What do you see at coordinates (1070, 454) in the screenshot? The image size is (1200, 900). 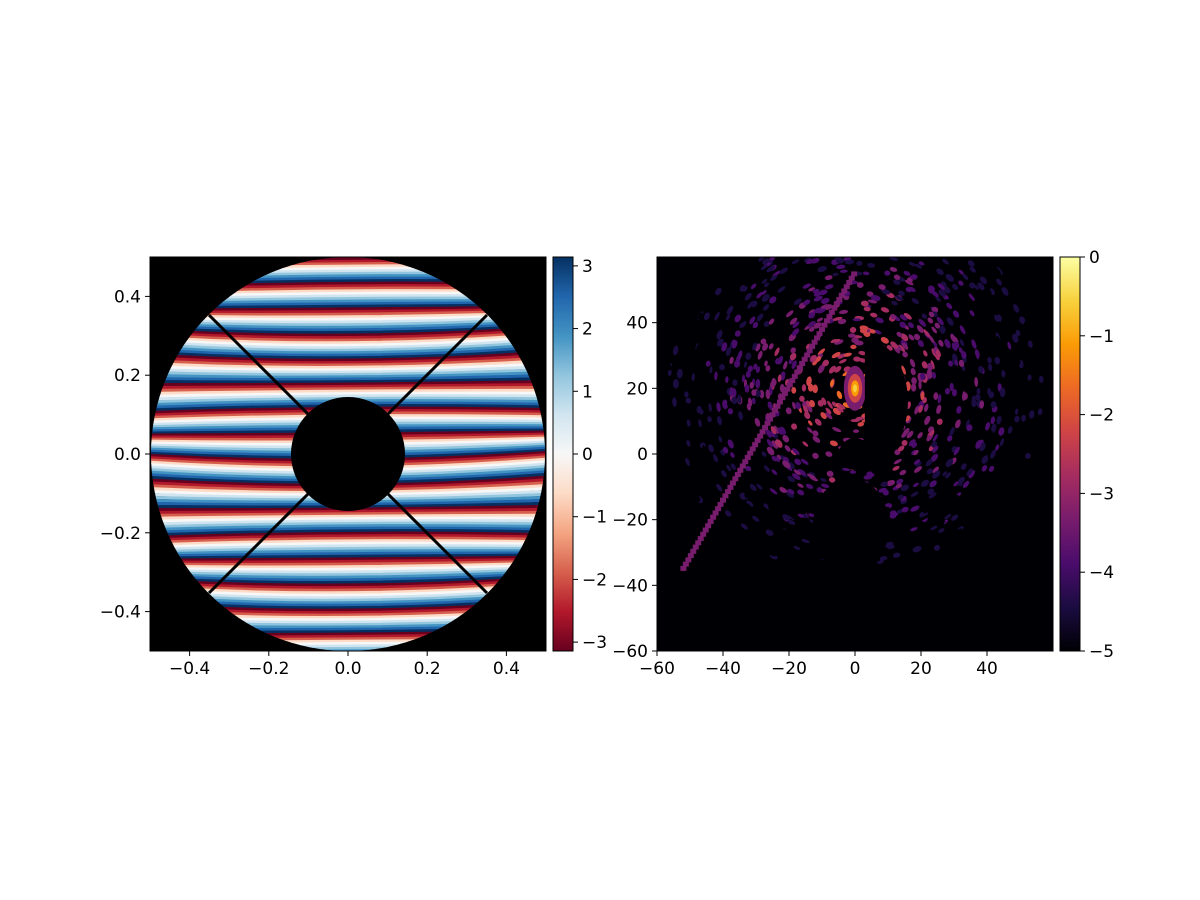 I see `psf-colorbar-gradient` at bounding box center [1070, 454].